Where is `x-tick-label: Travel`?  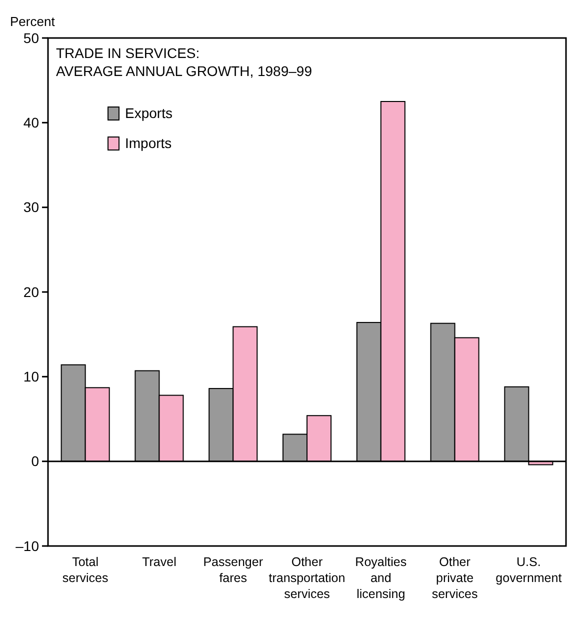
x-tick-label: Travel is located at coordinates (159, 562).